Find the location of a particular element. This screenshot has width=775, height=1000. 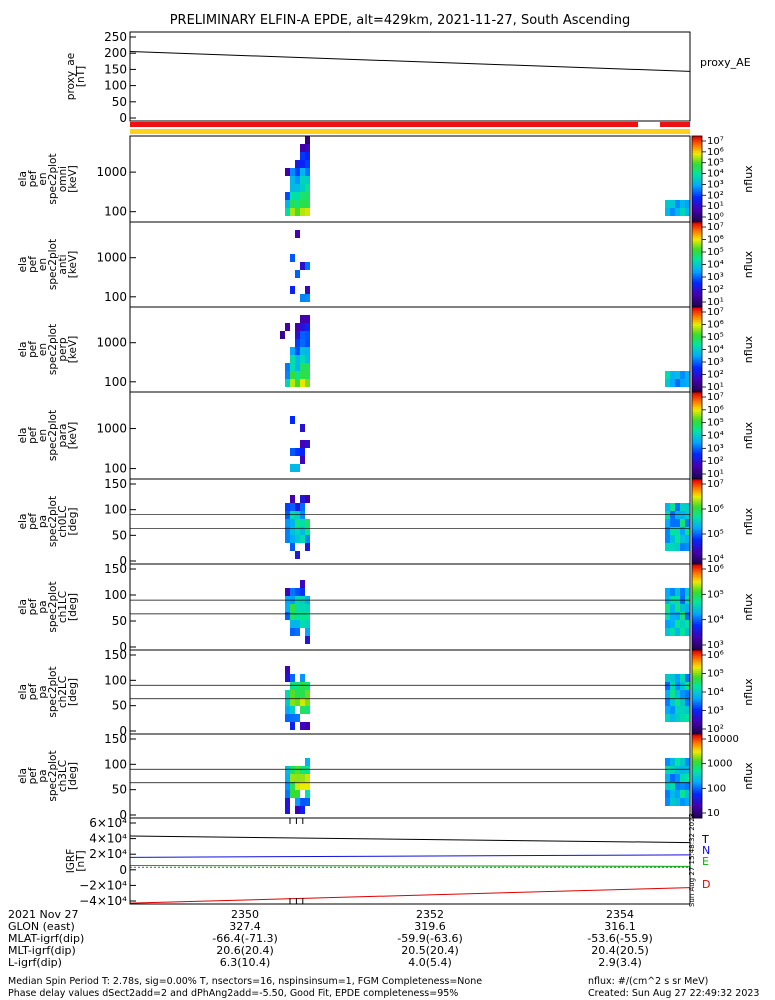

y-tick-label: 1000 is located at coordinates (111, 429).